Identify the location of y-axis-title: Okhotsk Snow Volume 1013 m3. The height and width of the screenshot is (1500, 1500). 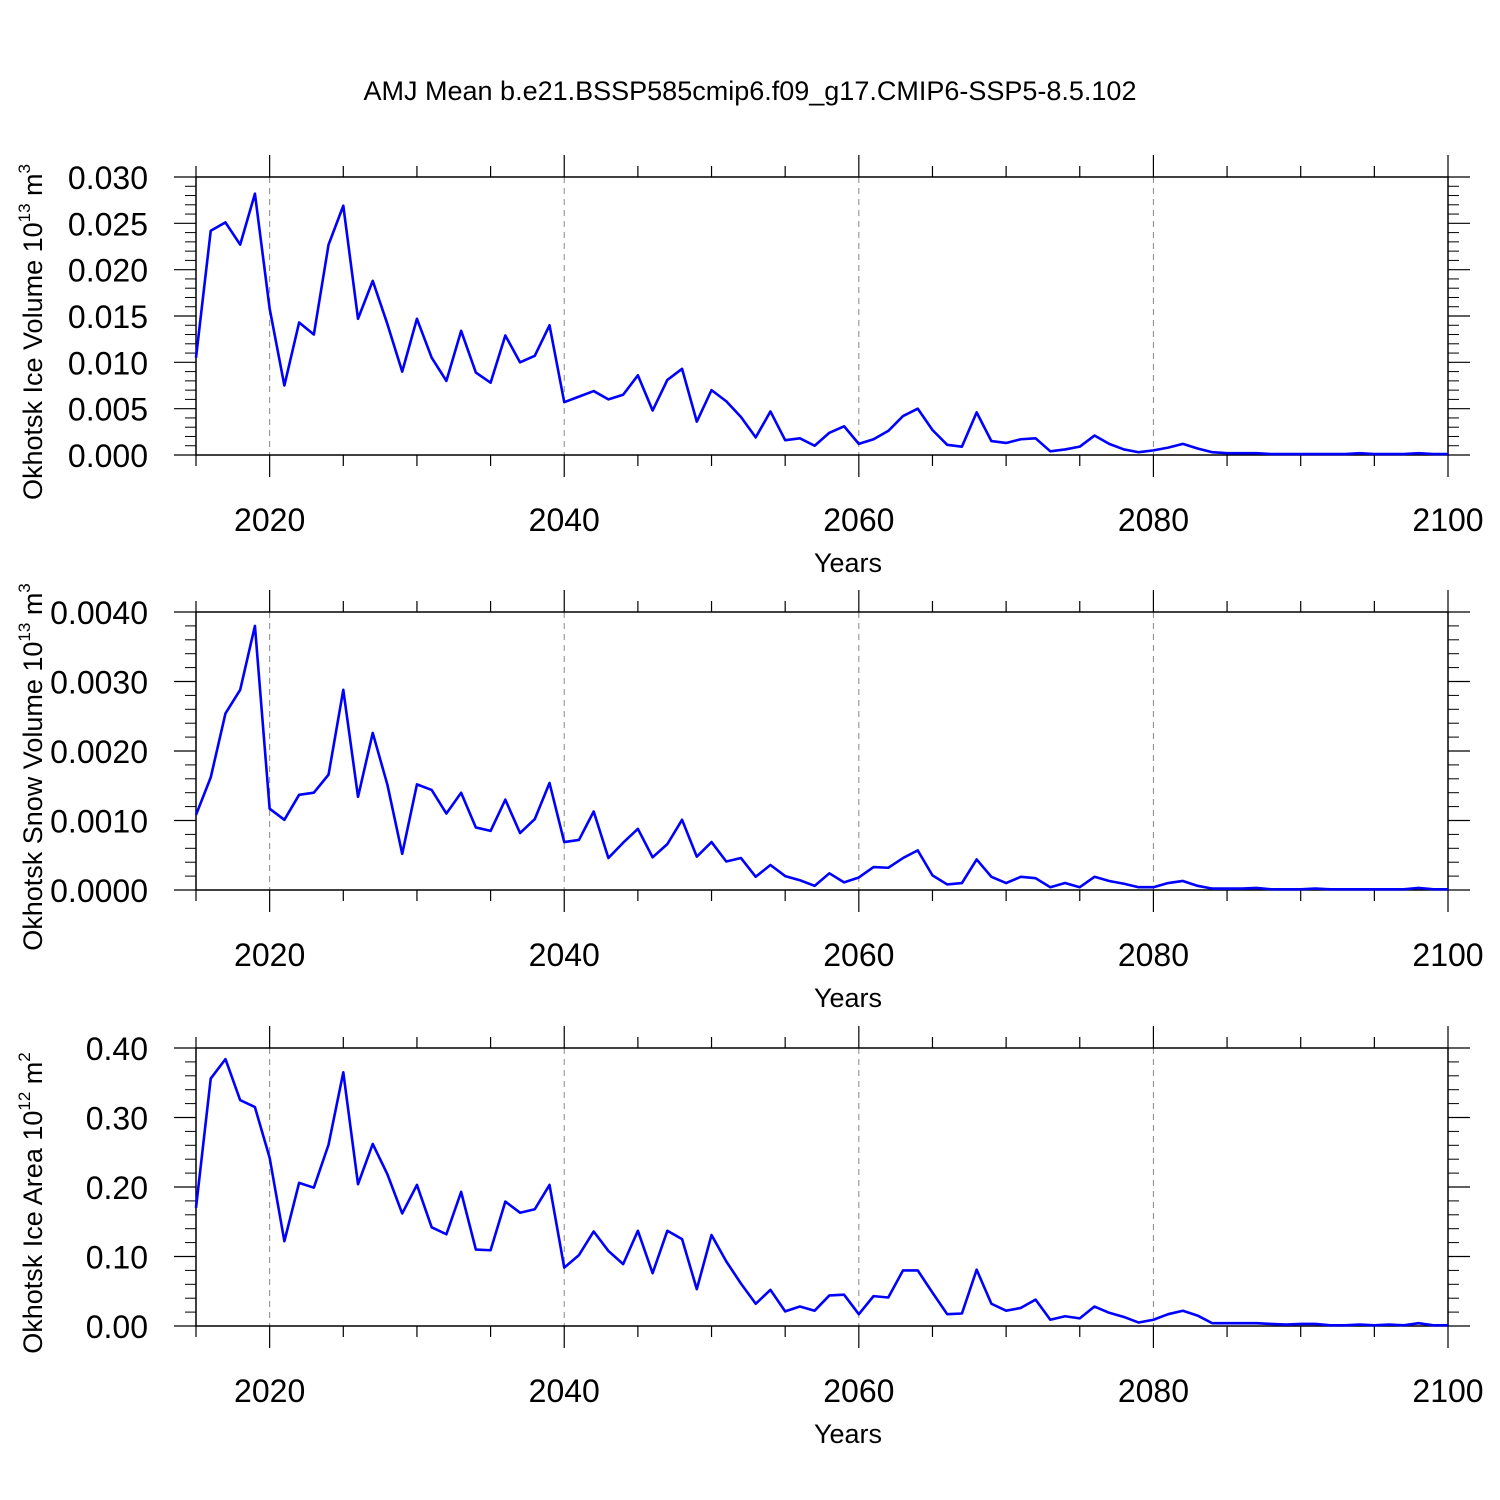
(31, 767).